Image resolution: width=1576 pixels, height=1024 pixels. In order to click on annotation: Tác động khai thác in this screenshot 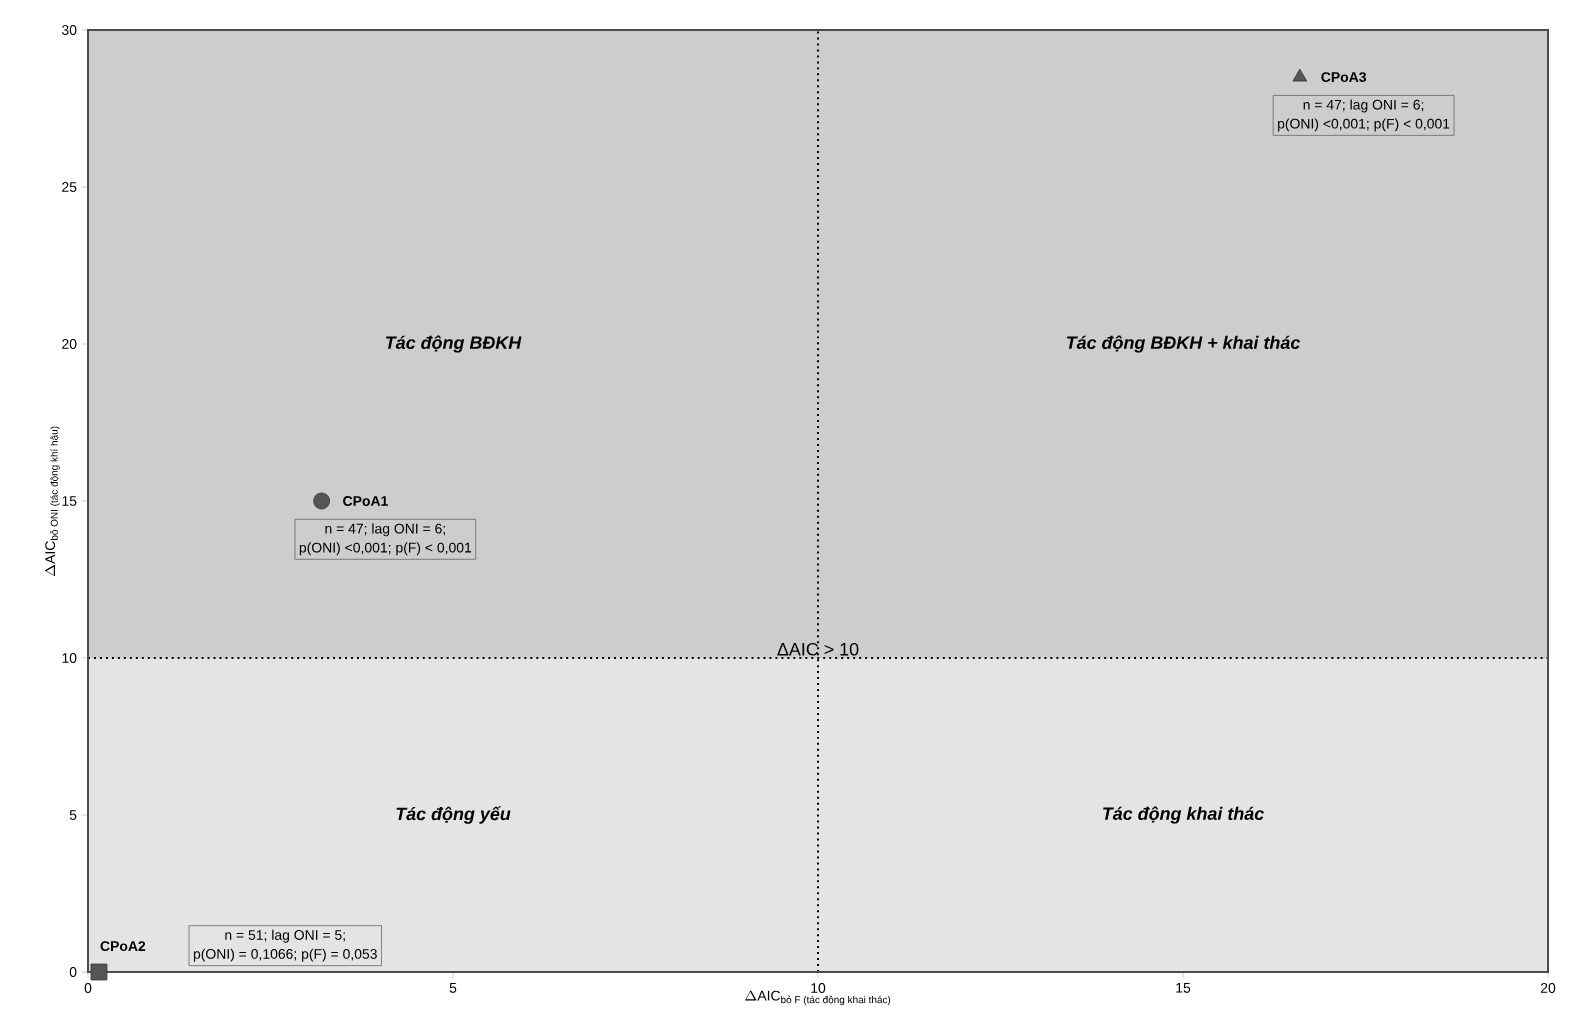, I will do `click(1183, 815)`.